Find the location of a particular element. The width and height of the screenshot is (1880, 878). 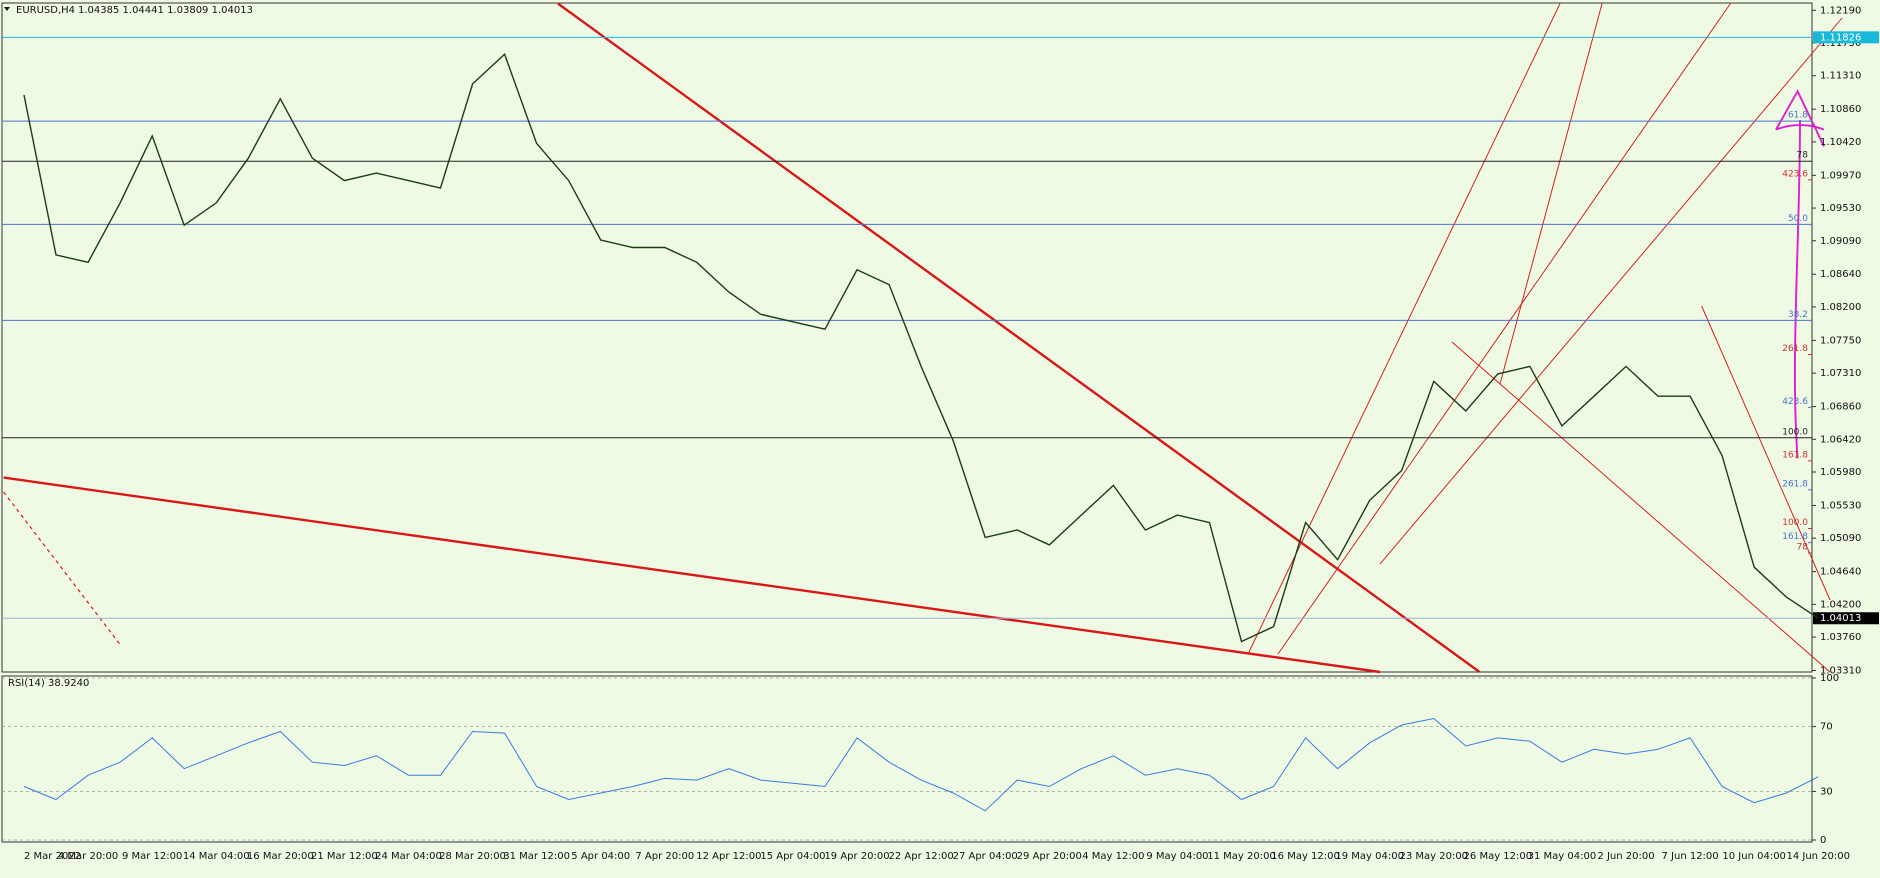

x-tick-label: 19 Apr 20:00 is located at coordinates (856, 856).